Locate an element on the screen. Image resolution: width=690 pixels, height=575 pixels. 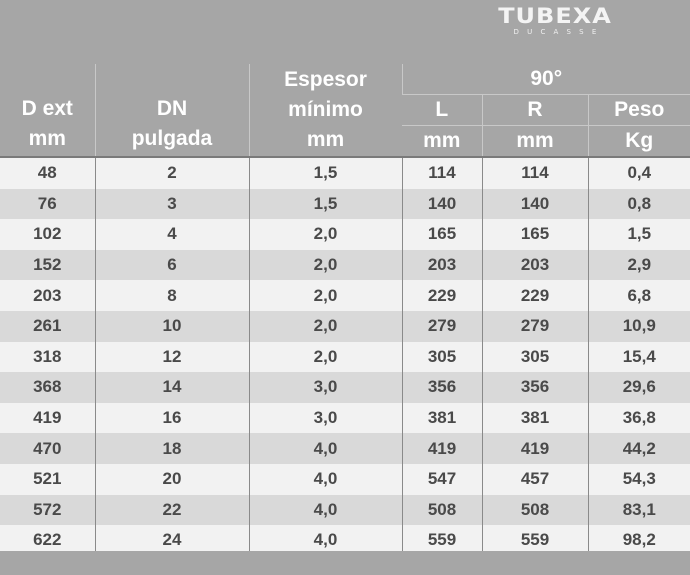
cell-dext: 318 is located at coordinates (47, 357).